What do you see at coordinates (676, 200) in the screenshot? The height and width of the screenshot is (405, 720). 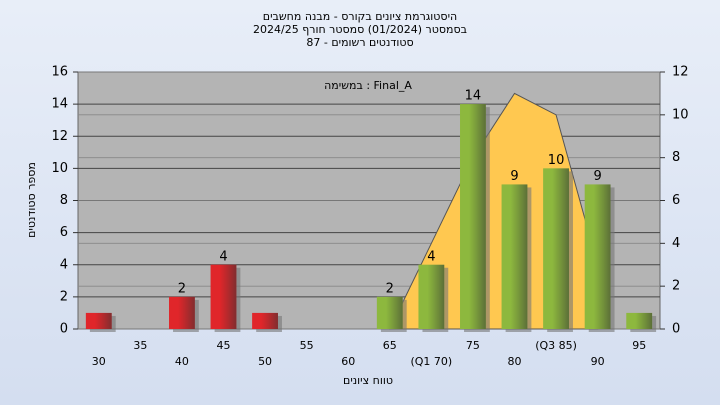 I see `y2-tick-label: 6` at bounding box center [676, 200].